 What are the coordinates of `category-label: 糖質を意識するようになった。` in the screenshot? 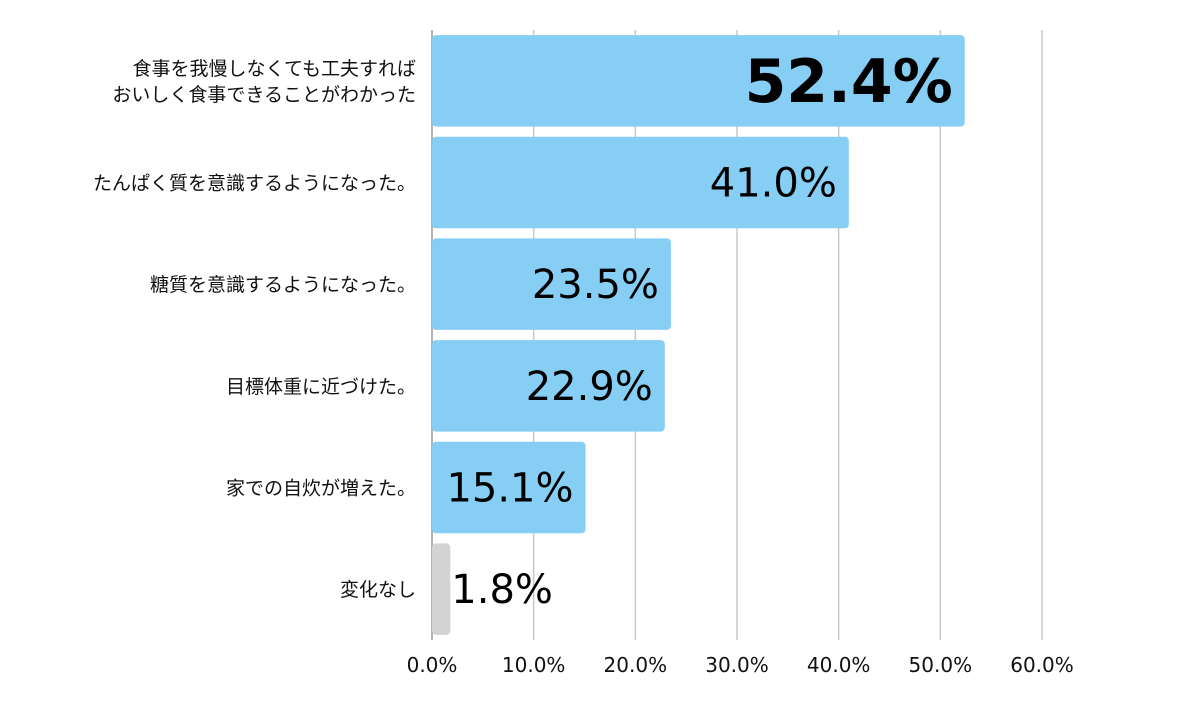 It's located at (283, 285).